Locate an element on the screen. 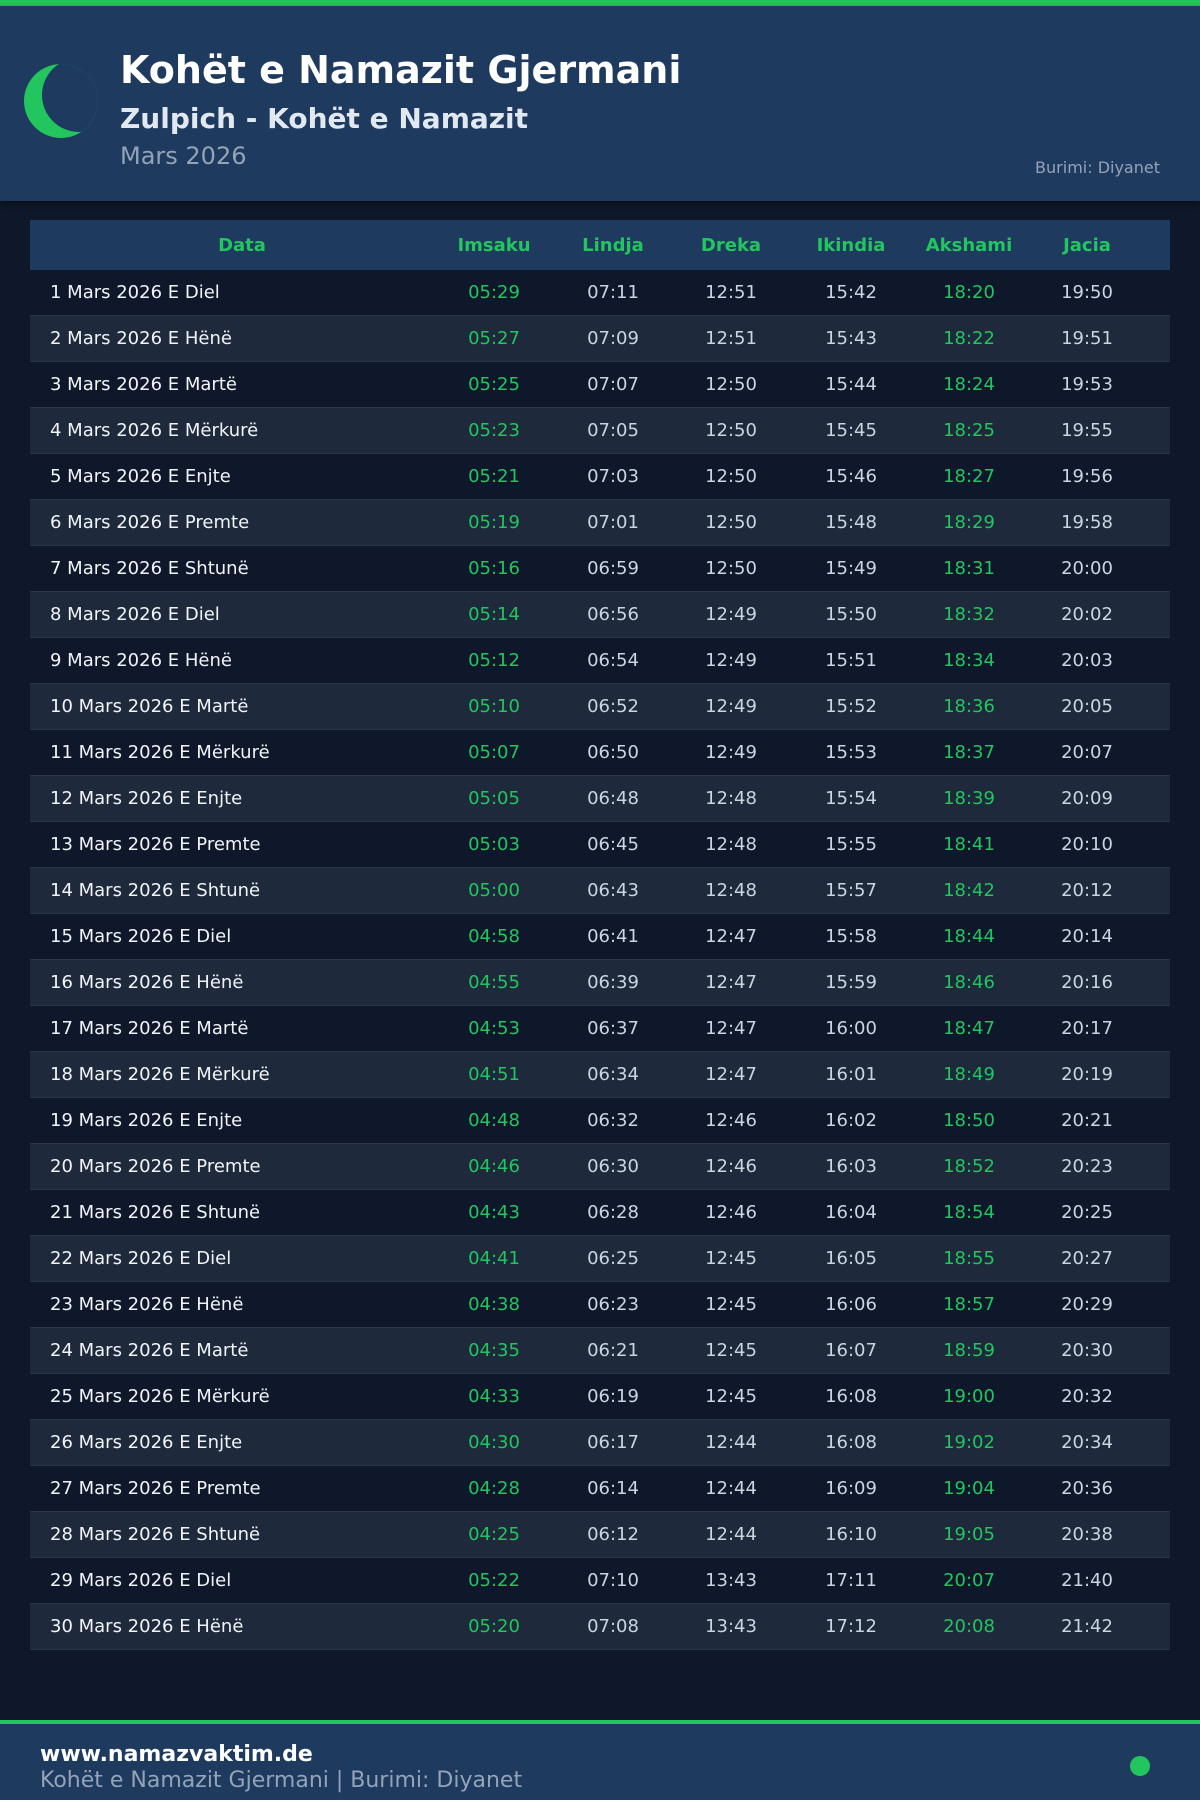 This screenshot has width=1200, height=1800. lindja-cell: 06:59 is located at coordinates (613, 568).